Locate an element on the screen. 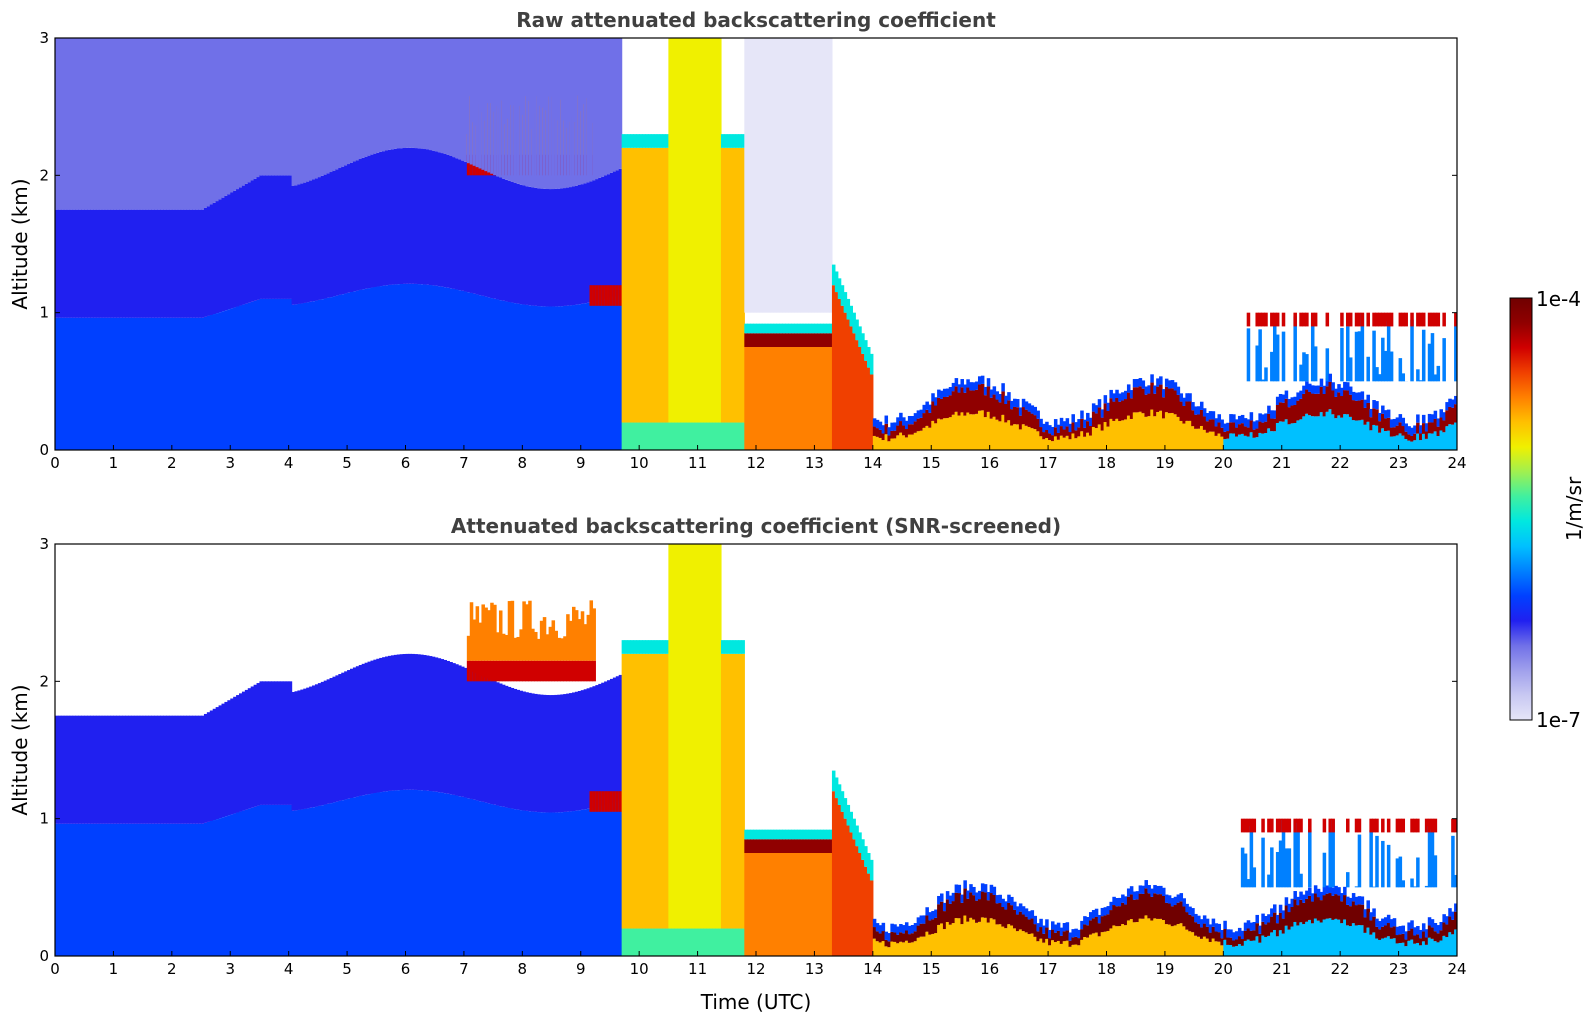 This screenshot has width=1595, height=1020. x-tick-label: 21 is located at coordinates (1281, 969).